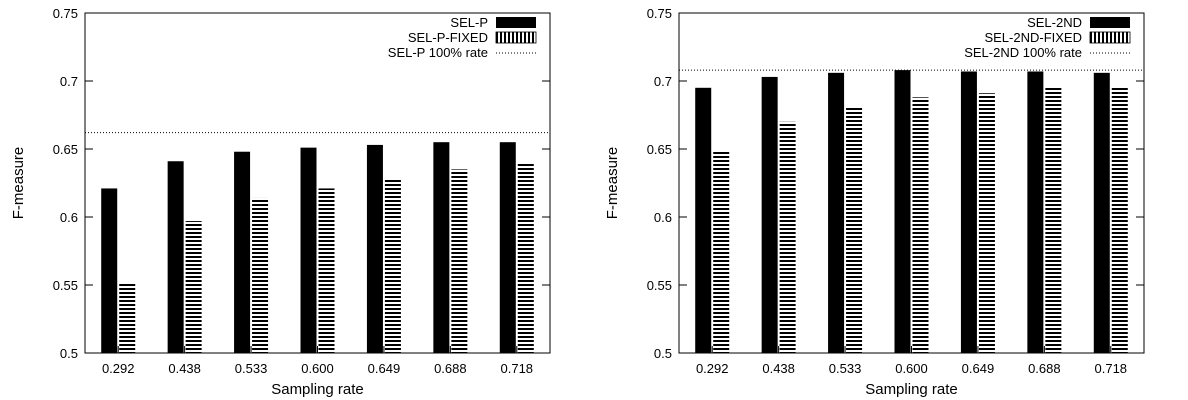 The image size is (1188, 400). What do you see at coordinates (448, 37) in the screenshot?
I see `legend-label: SEL-P-FIXED` at bounding box center [448, 37].